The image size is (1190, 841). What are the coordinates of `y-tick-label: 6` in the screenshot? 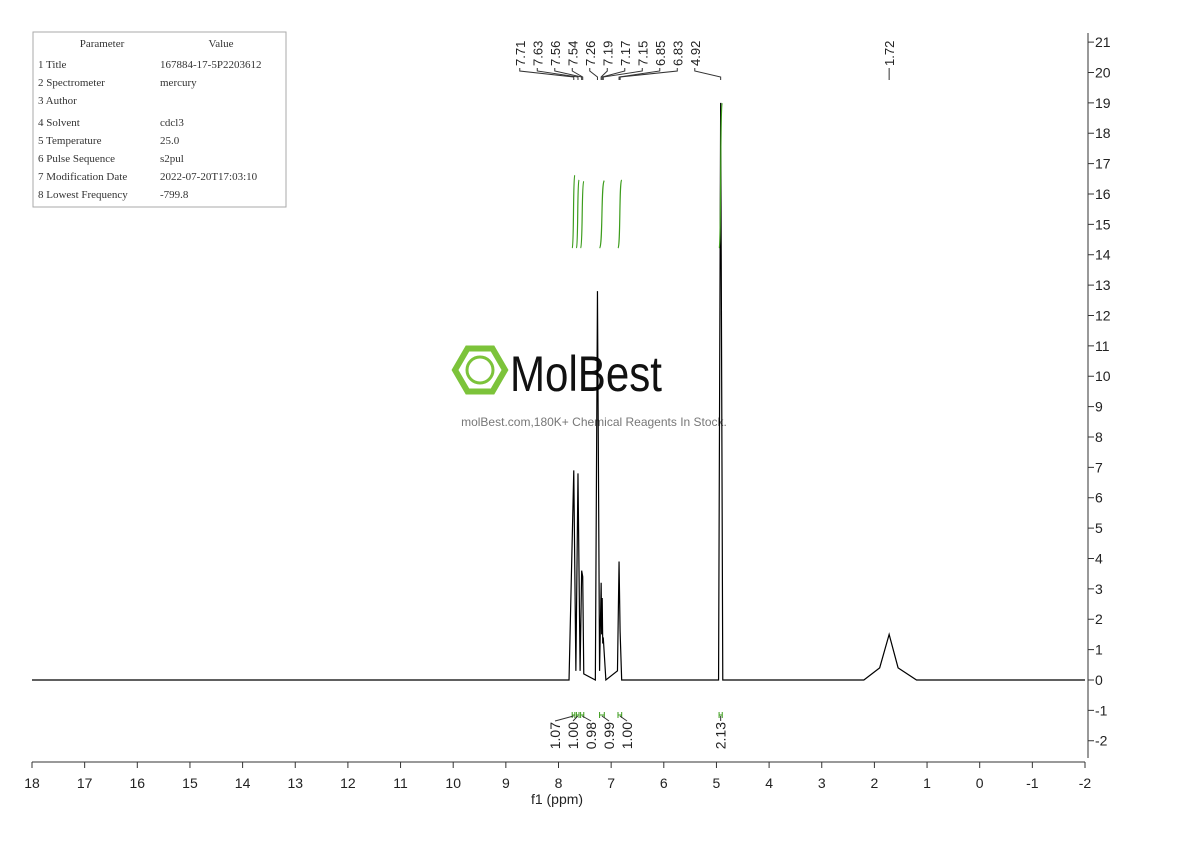 It's located at (1099, 498).